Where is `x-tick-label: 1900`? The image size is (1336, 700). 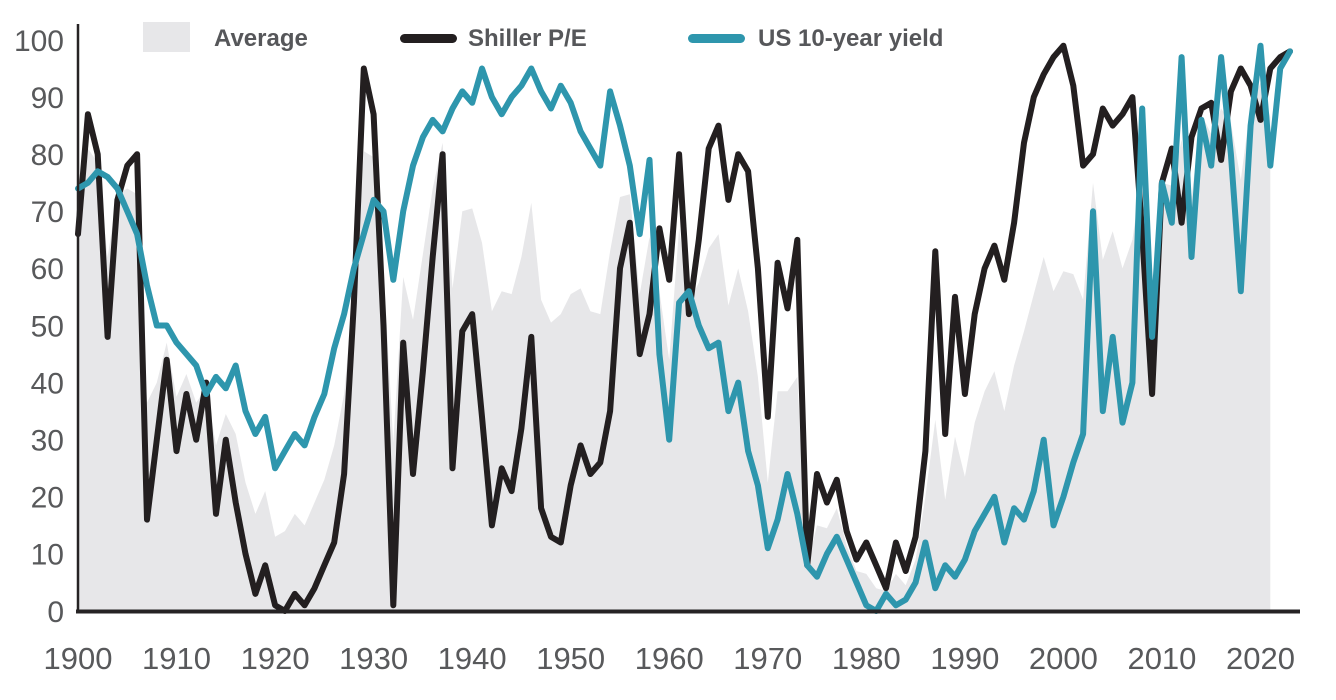
x-tick-label: 1900 is located at coordinates (78, 658).